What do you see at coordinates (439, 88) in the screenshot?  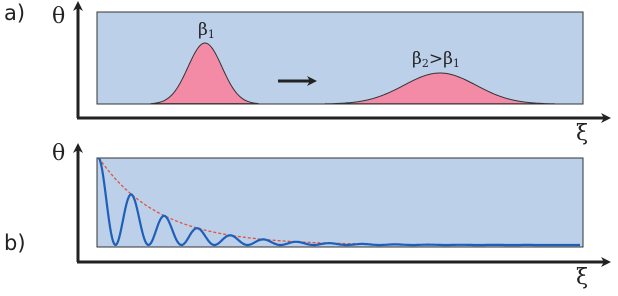 I see `wide-pulse` at bounding box center [439, 88].